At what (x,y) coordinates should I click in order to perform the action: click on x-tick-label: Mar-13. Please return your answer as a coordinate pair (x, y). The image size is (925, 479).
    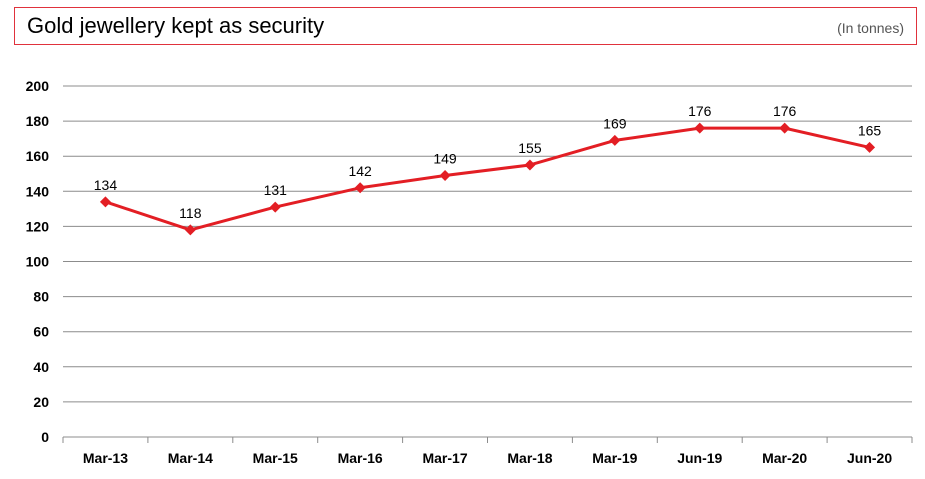
    Looking at the image, I should click on (105, 458).